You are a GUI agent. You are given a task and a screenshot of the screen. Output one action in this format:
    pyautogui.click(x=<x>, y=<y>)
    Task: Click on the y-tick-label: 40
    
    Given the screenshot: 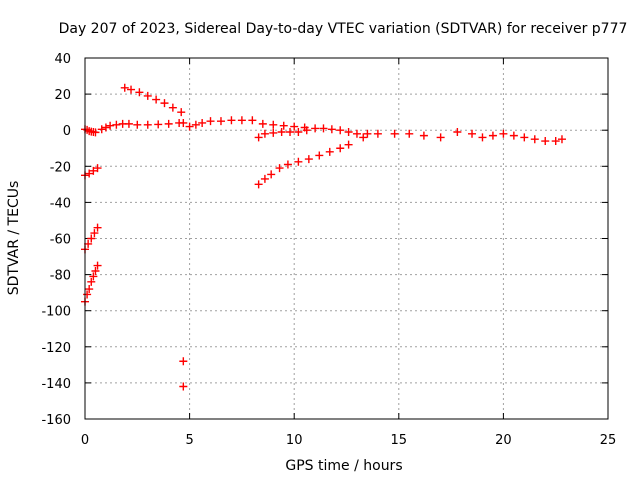 What is the action you would take?
    pyautogui.click(x=62, y=59)
    